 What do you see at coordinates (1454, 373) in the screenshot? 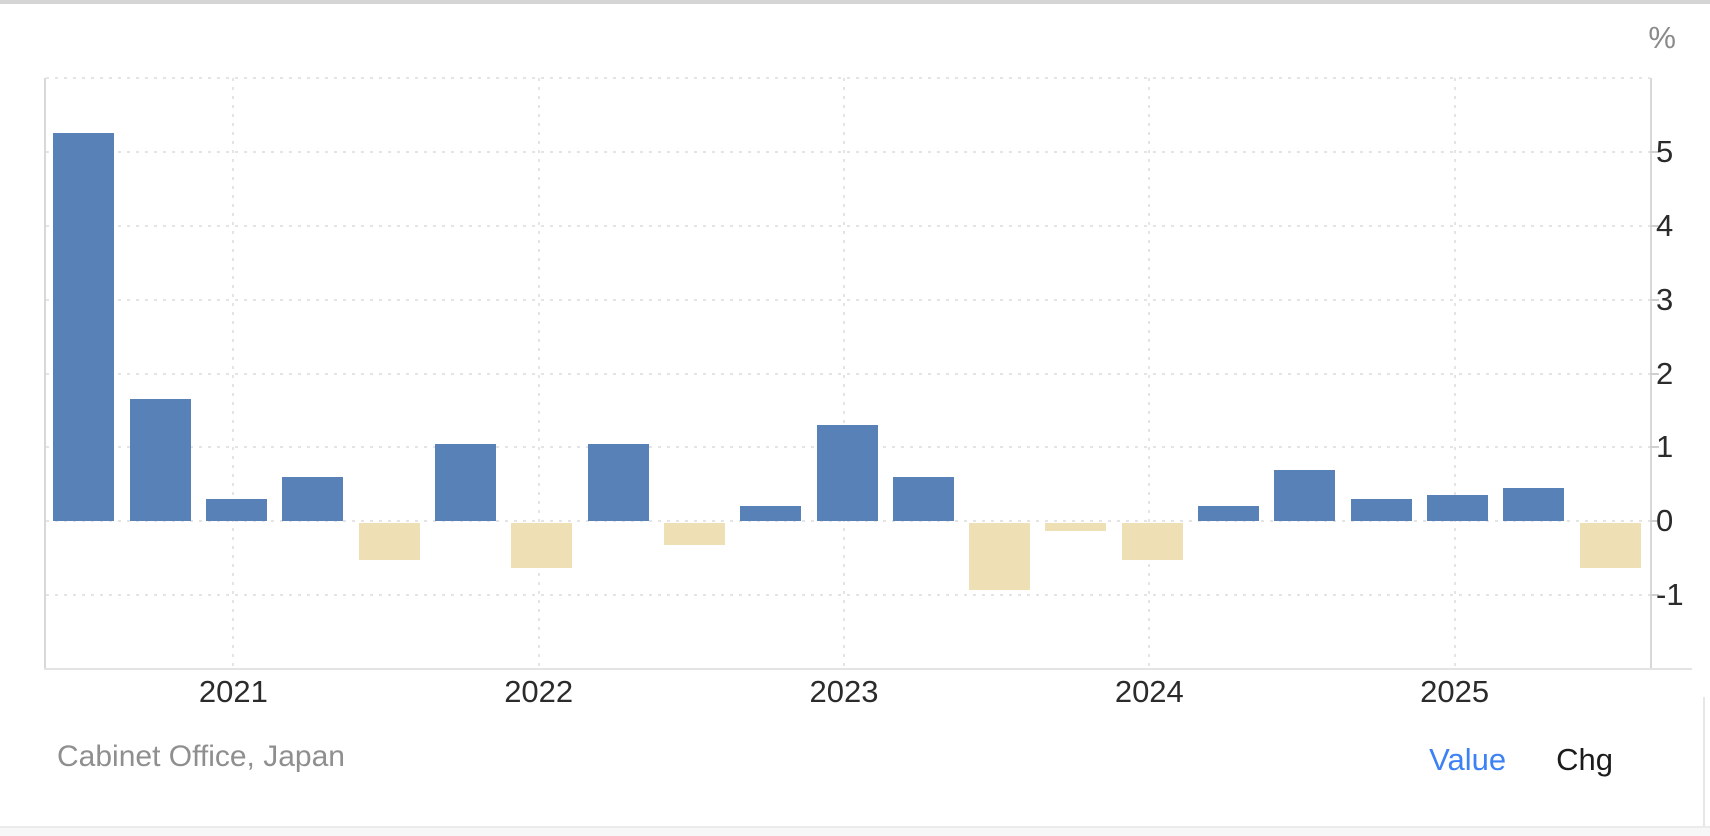
I see `v-gridline-2025` at bounding box center [1454, 373].